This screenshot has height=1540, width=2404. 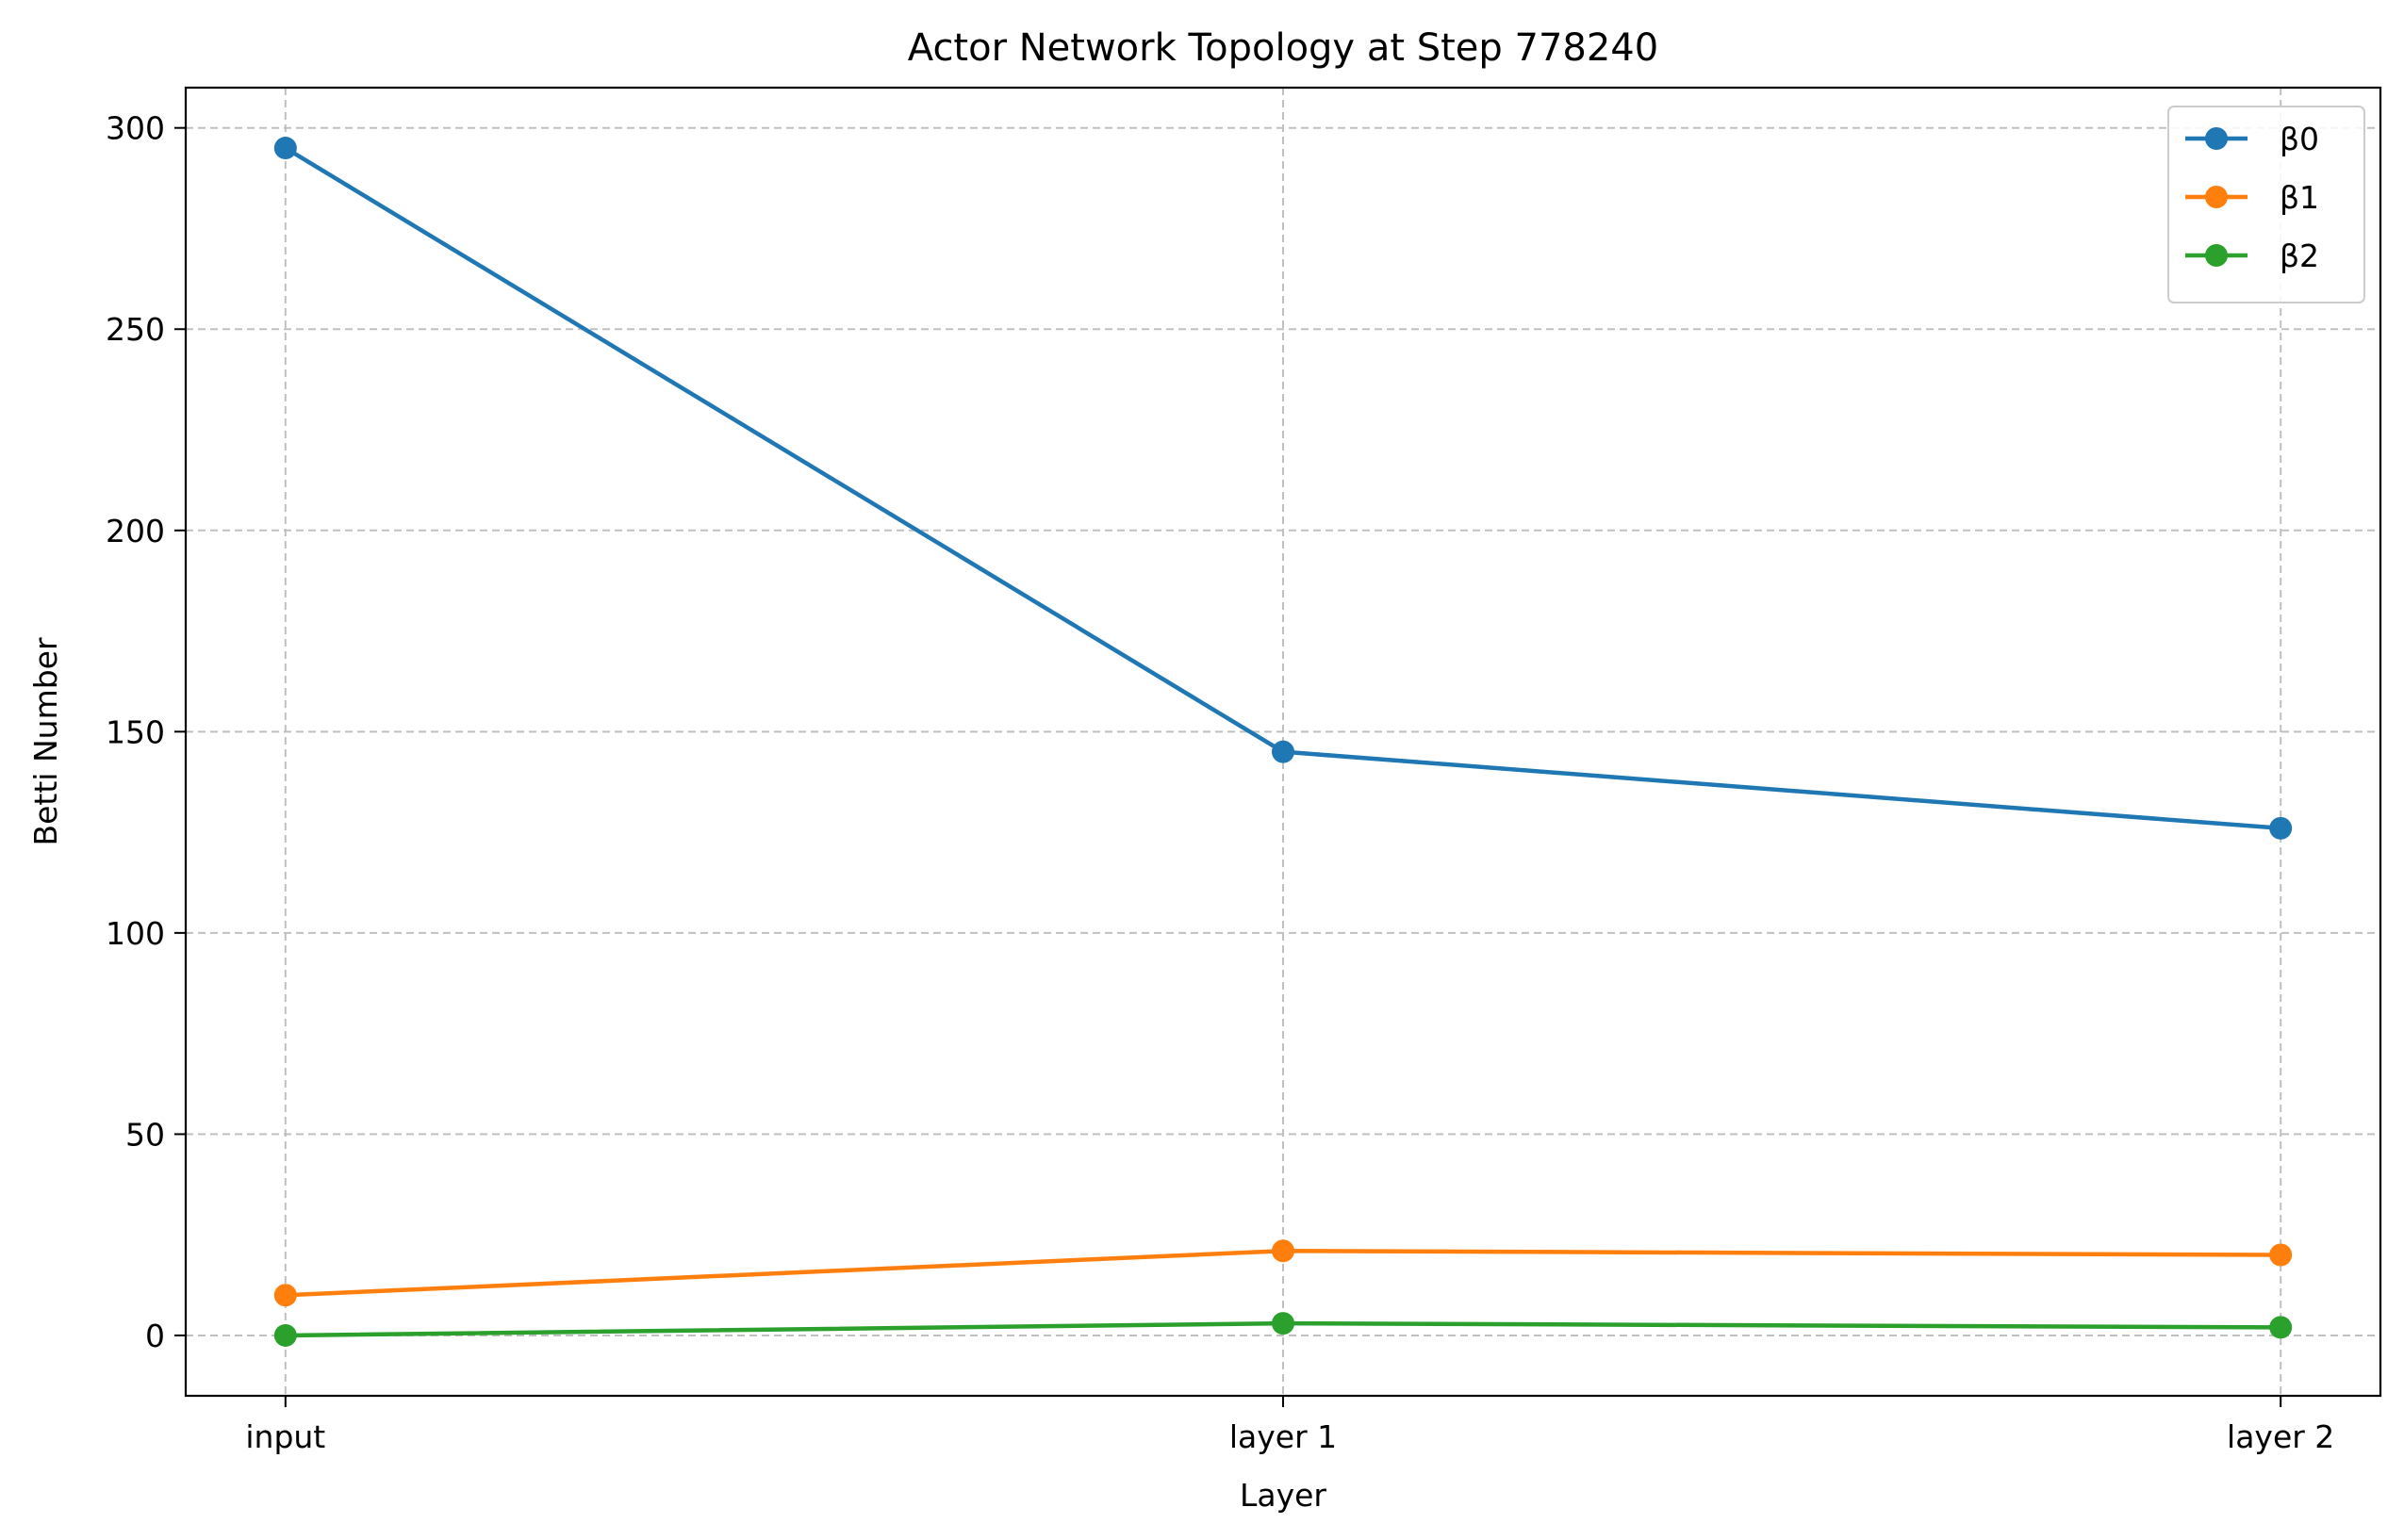 What do you see at coordinates (2299, 197) in the screenshot?
I see `legend-label: β1` at bounding box center [2299, 197].